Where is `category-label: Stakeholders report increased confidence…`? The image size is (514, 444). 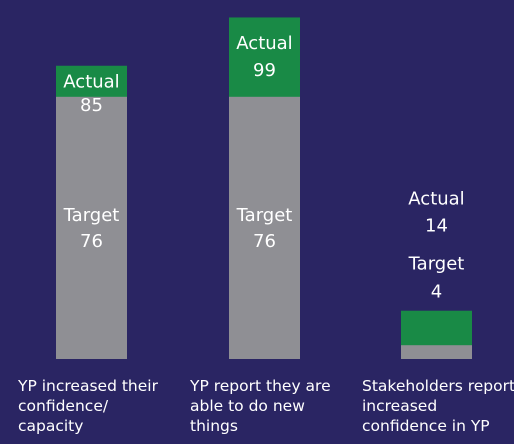
category-label: Stakeholders report increased confidence… is located at coordinates (438, 406).